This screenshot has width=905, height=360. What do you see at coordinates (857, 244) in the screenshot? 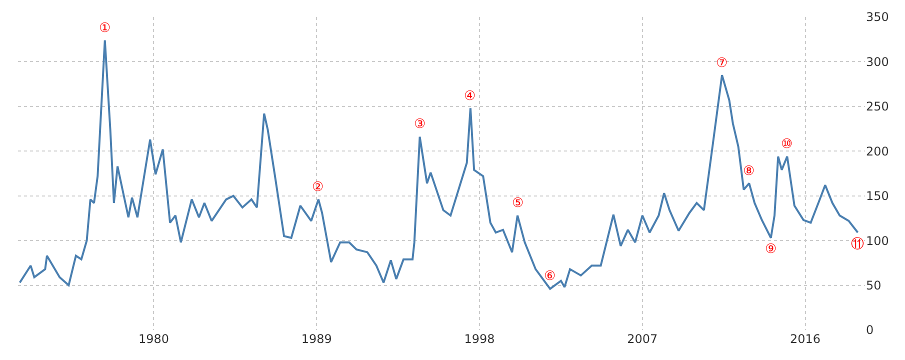
I see `annotation: ⑪` at bounding box center [857, 244].